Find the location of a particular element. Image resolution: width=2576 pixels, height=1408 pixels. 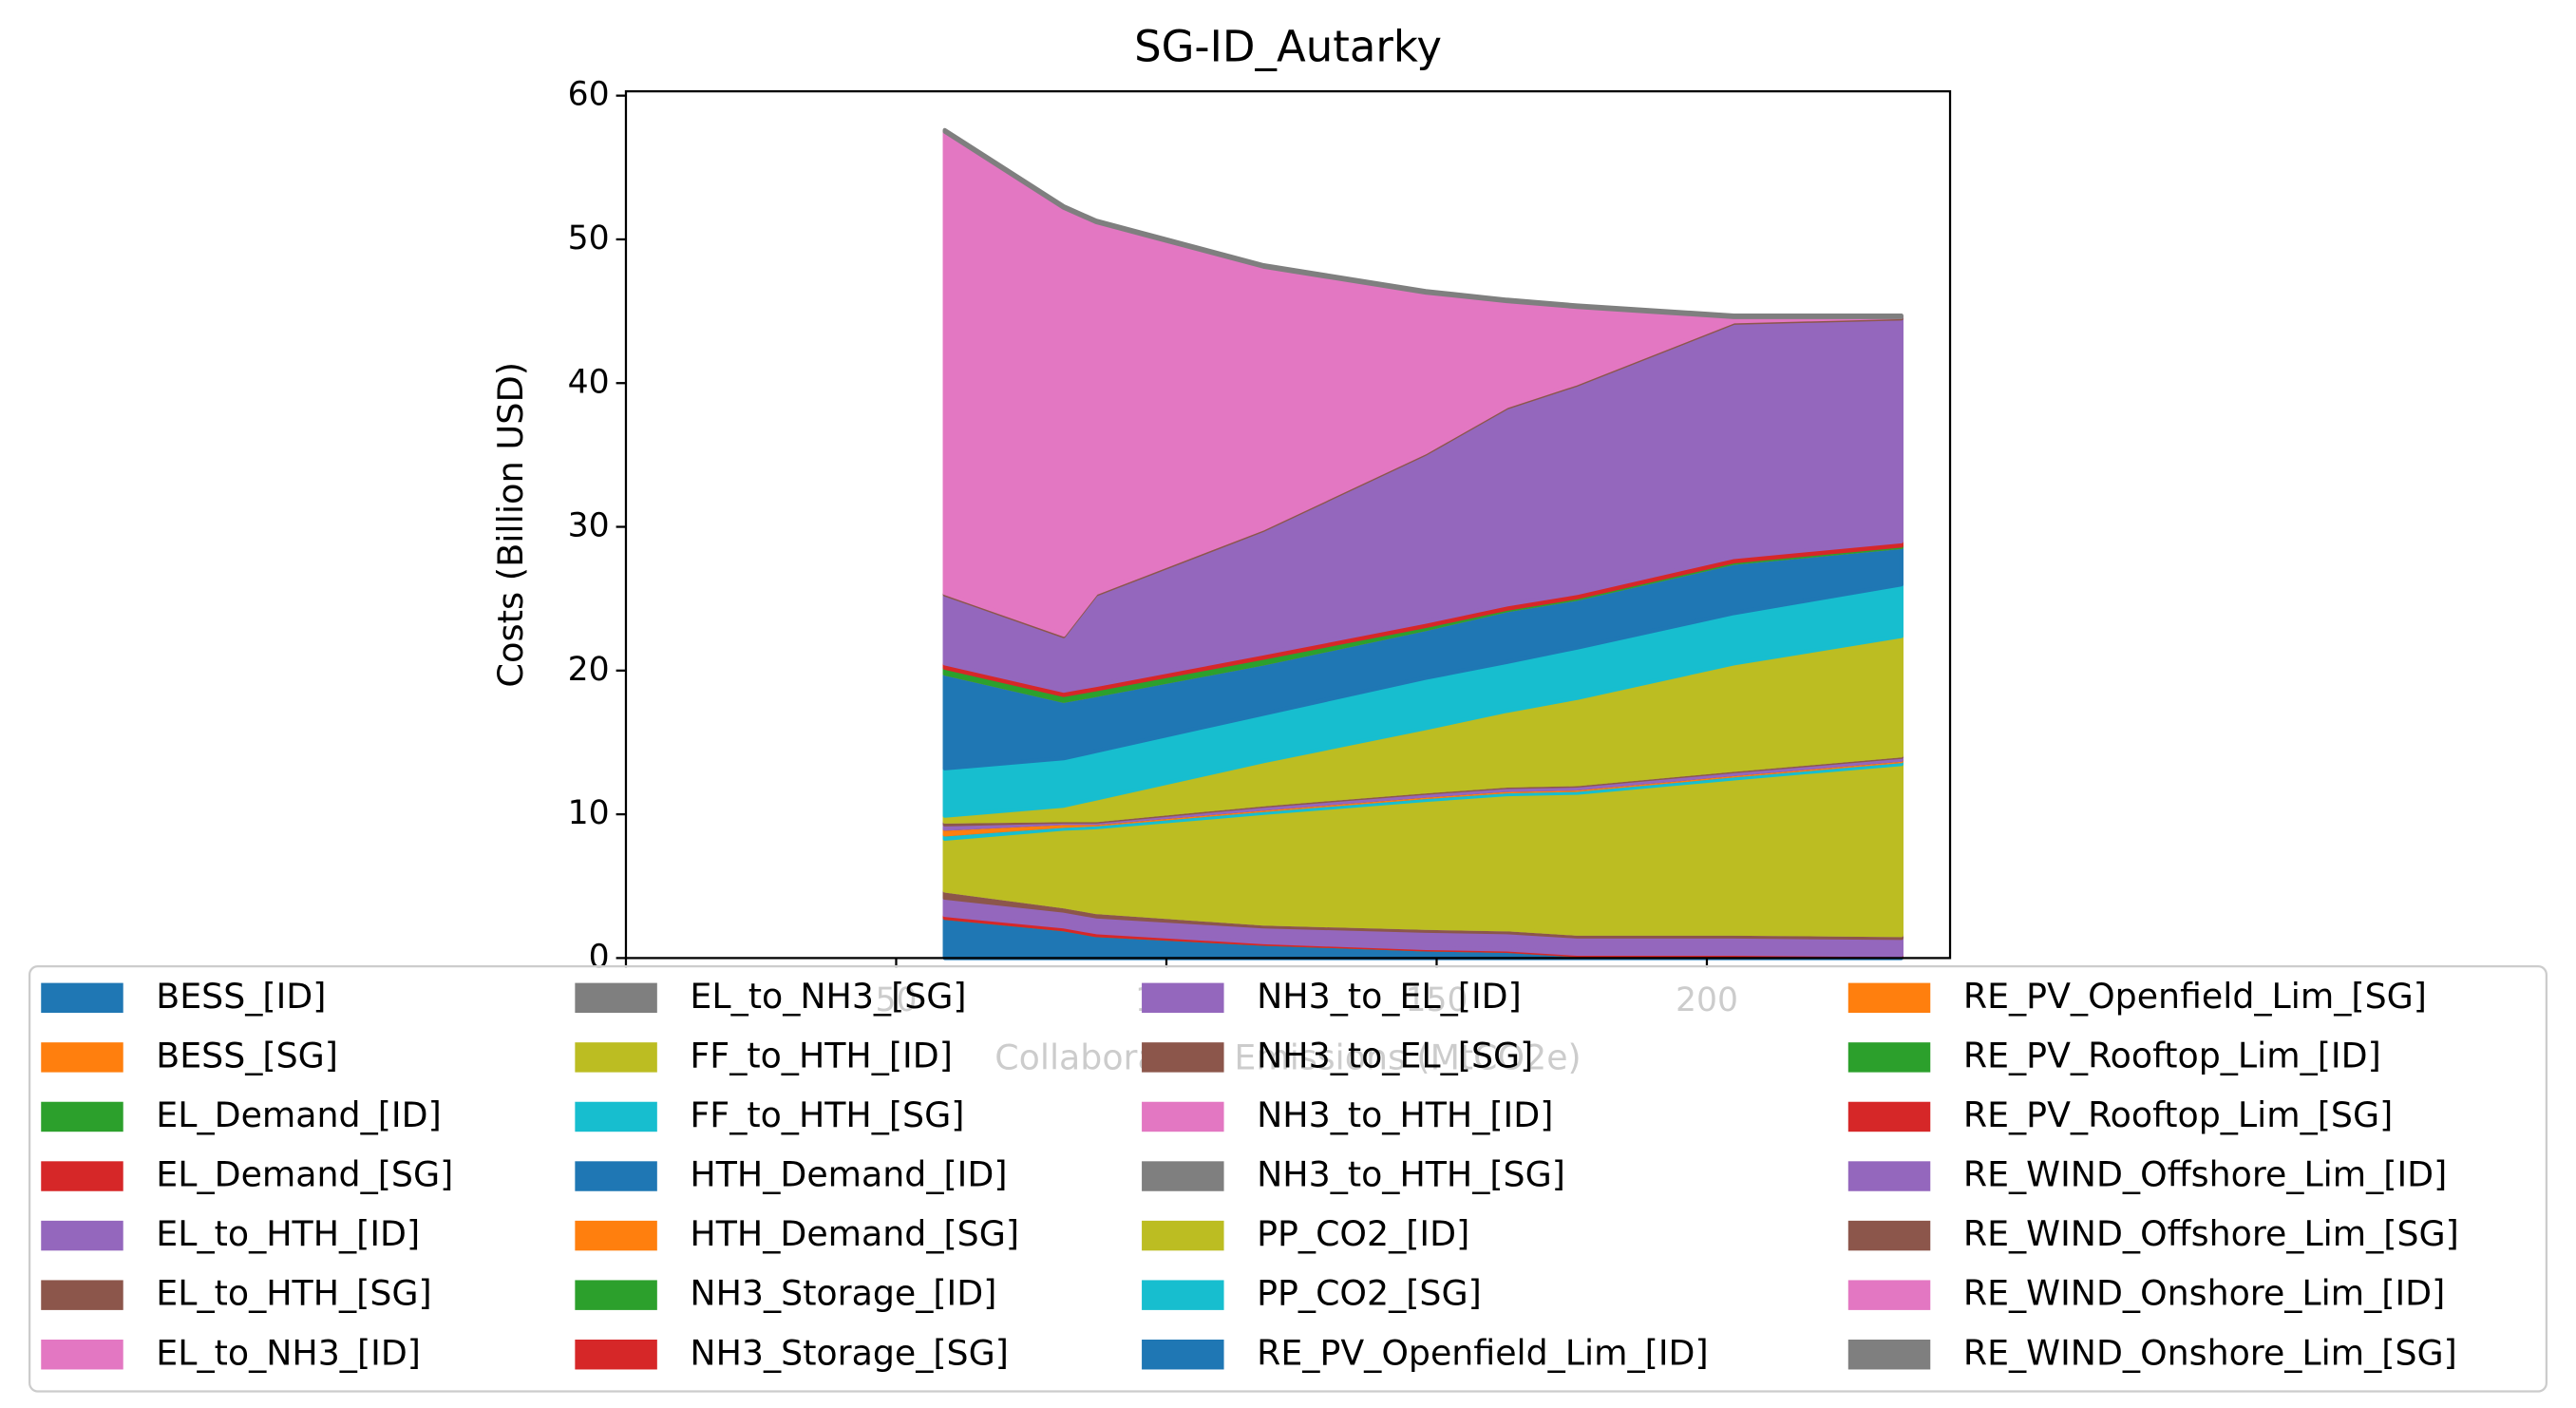

legend-label: RE_WIND_Onshore_Lim_[SG] is located at coordinates (2210, 1352).